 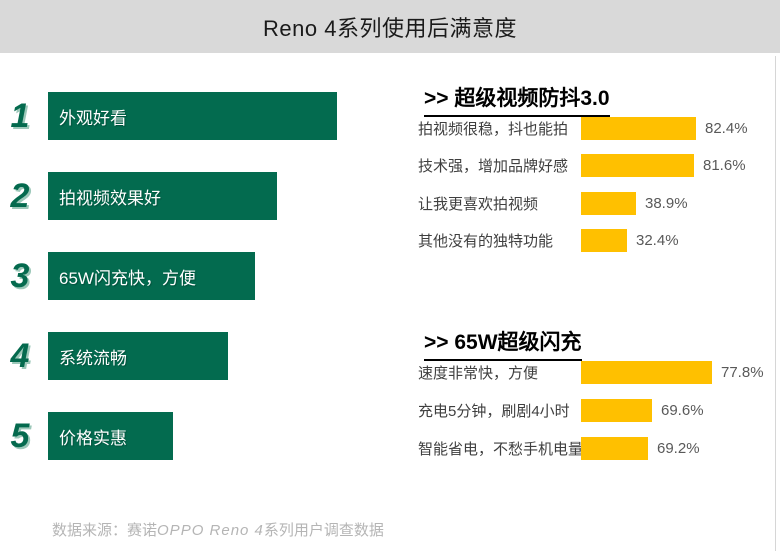 I want to click on rank-number: 1, so click(x=20, y=116).